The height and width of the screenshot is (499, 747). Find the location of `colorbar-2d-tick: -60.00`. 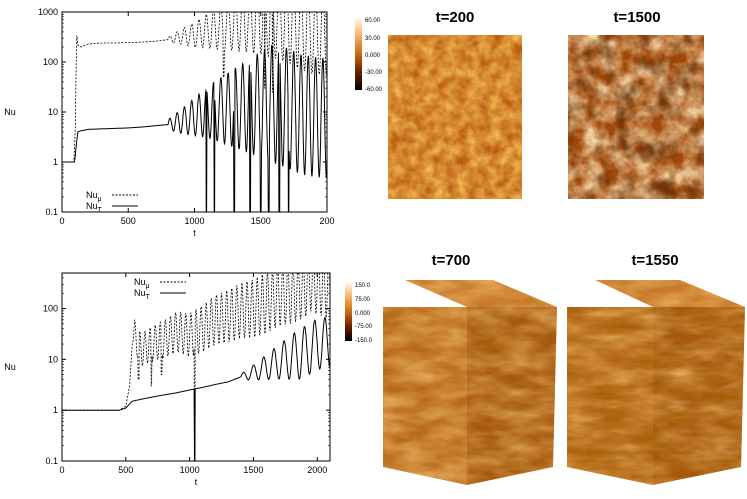

colorbar-2d-tick: -60.00 is located at coordinates (374, 90).